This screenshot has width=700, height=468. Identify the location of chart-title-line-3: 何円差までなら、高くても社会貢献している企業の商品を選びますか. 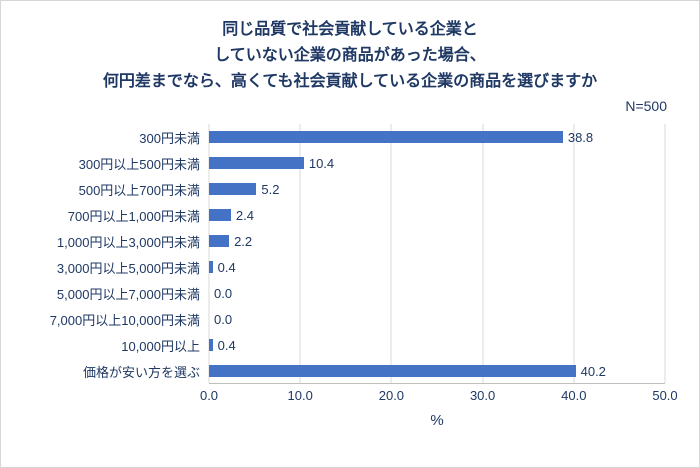
(350, 81).